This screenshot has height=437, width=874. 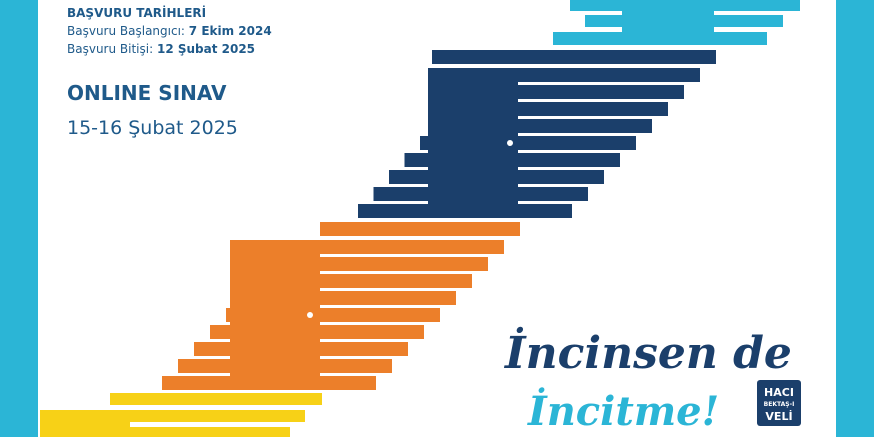 I want to click on start-label: Başvuru Başlangıcı:, so click(x=126, y=31).